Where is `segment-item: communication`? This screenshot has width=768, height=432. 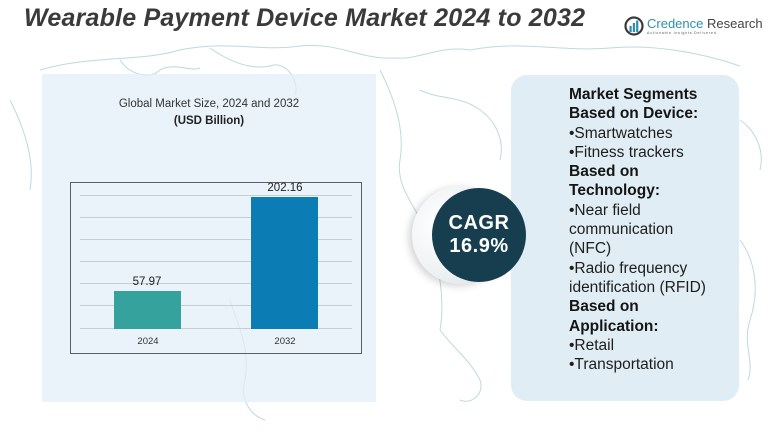 segment-item: communication is located at coordinates (621, 230).